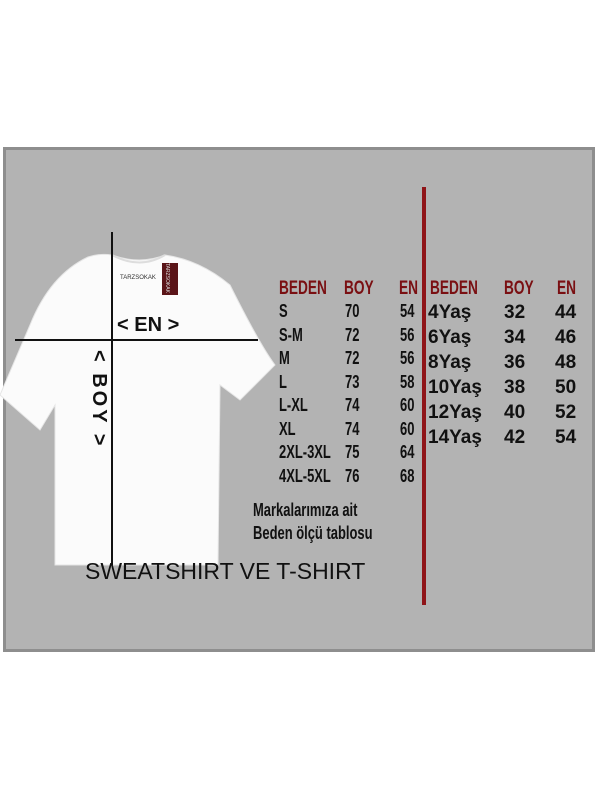 The image size is (600, 800). I want to click on adult-row-2-col-2: 56, so click(407, 358).